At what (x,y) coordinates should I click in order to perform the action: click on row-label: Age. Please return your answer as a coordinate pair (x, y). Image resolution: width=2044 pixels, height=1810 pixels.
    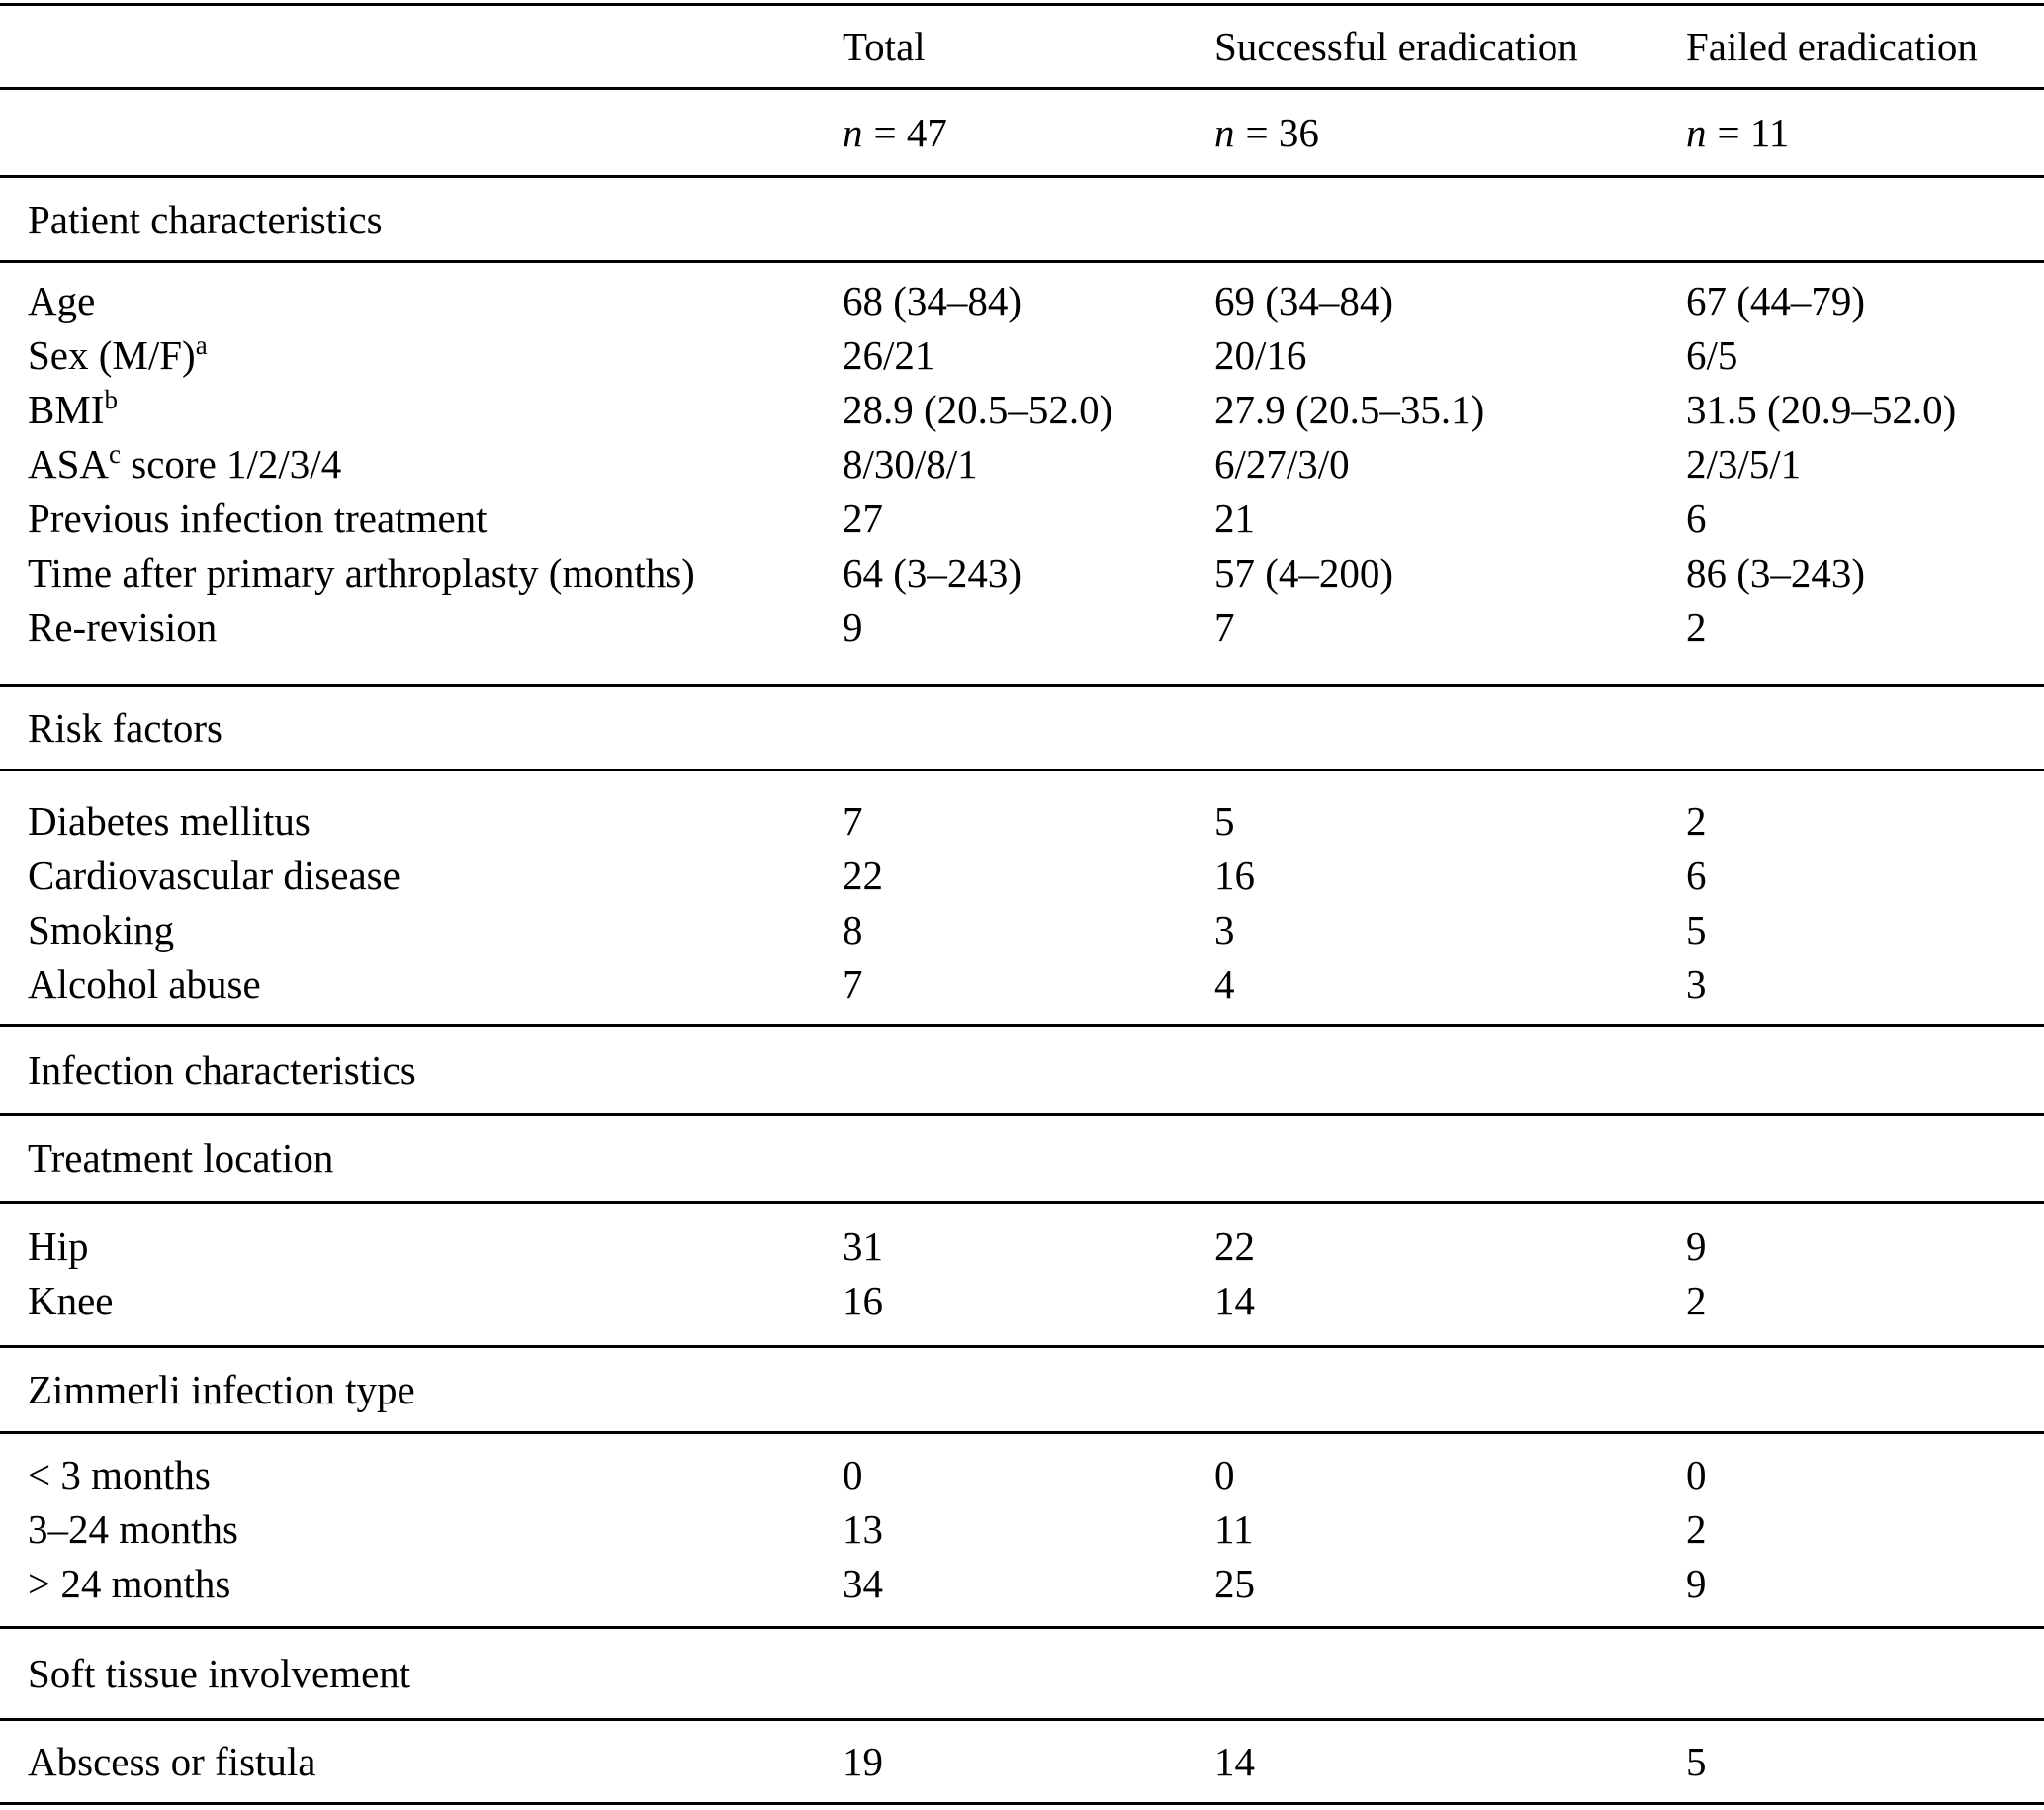
    Looking at the image, I should click on (62, 300).